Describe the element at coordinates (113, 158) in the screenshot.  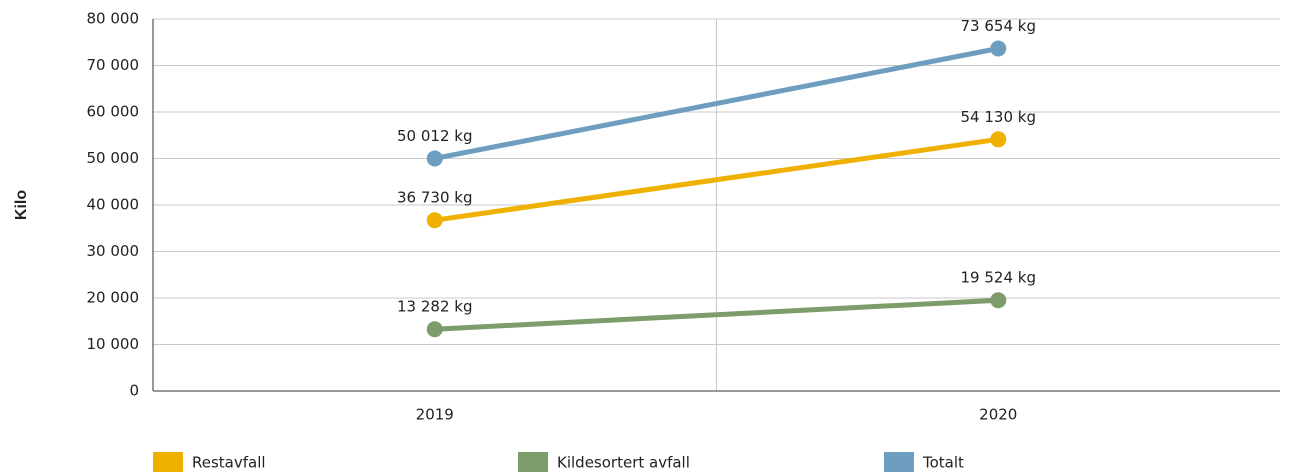
I see `y-tick-label: 50 000` at that location.